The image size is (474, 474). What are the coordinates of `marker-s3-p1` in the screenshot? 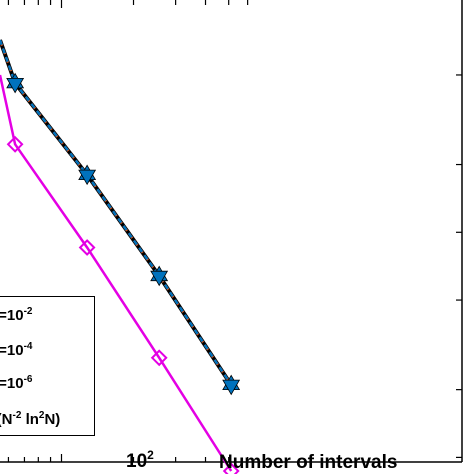 It's located at (15, 83).